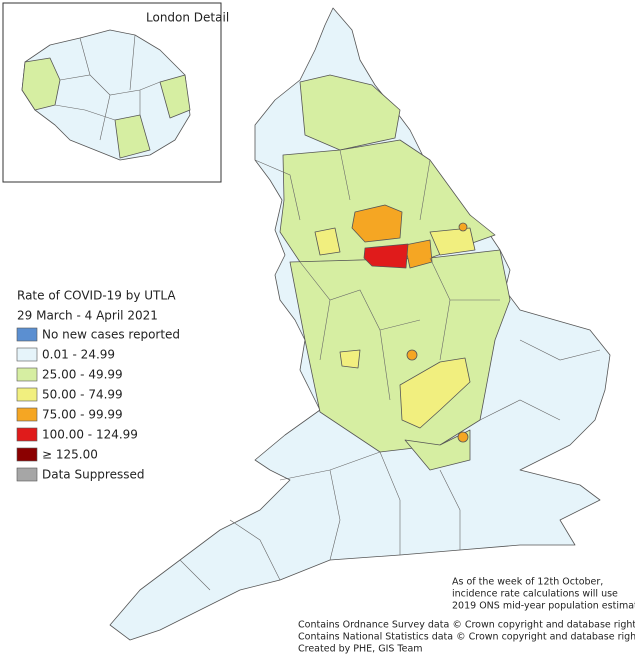  What do you see at coordinates (111, 335) in the screenshot?
I see `legend-label: No new cases reported` at bounding box center [111, 335].